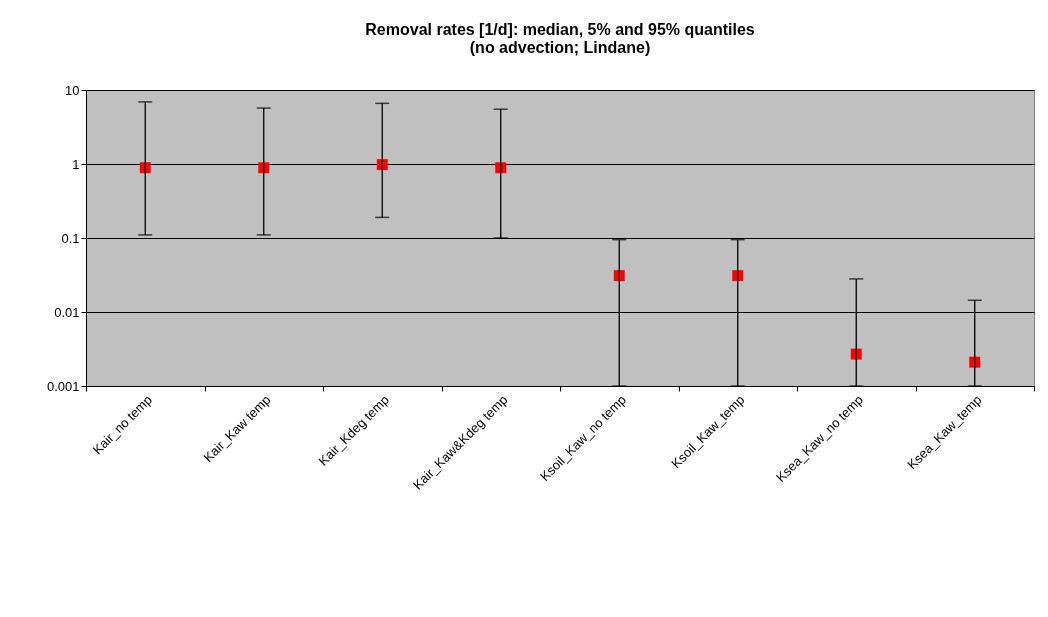 The height and width of the screenshot is (617, 1048). What do you see at coordinates (76, 164) in the screenshot?
I see `y-tick-label: 1` at bounding box center [76, 164].